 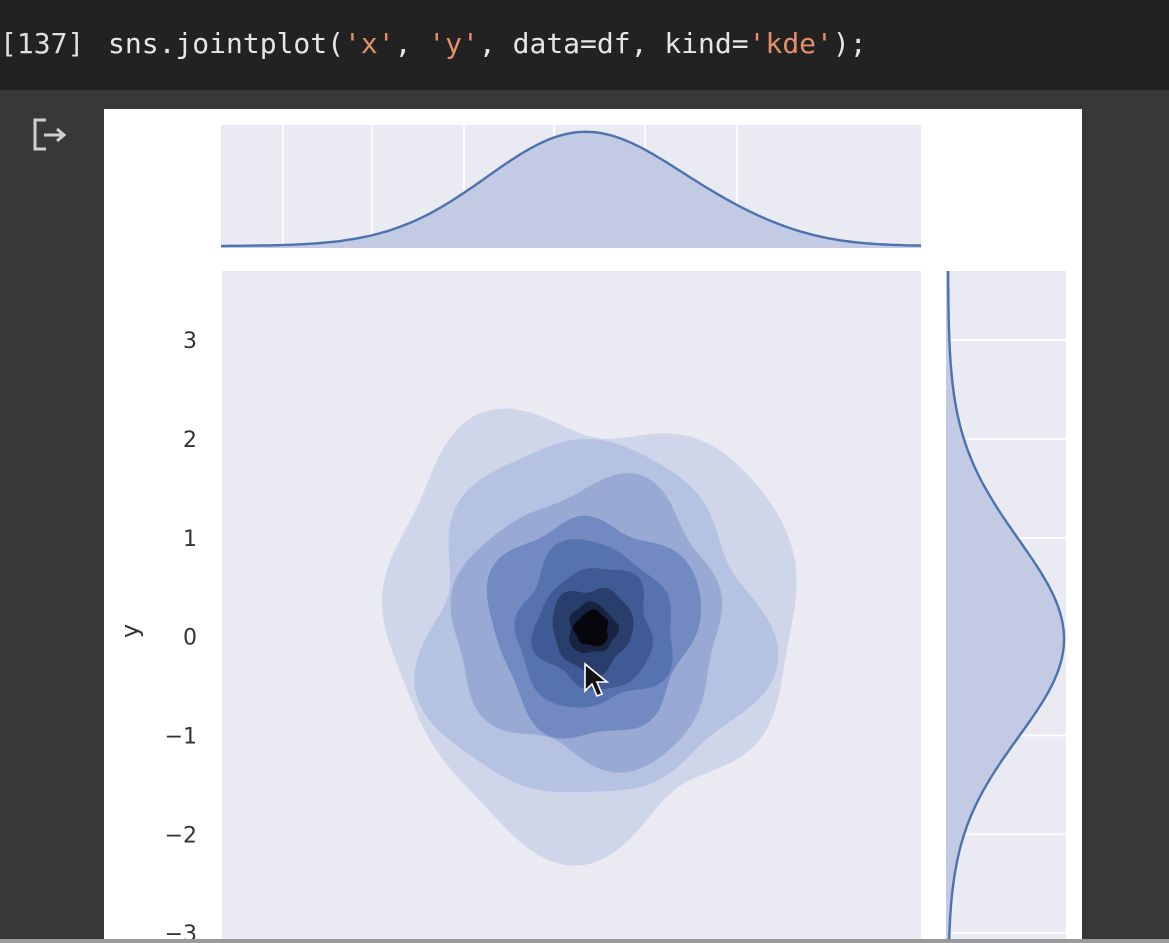 I want to click on y-tick-label: 3, so click(x=190, y=341).